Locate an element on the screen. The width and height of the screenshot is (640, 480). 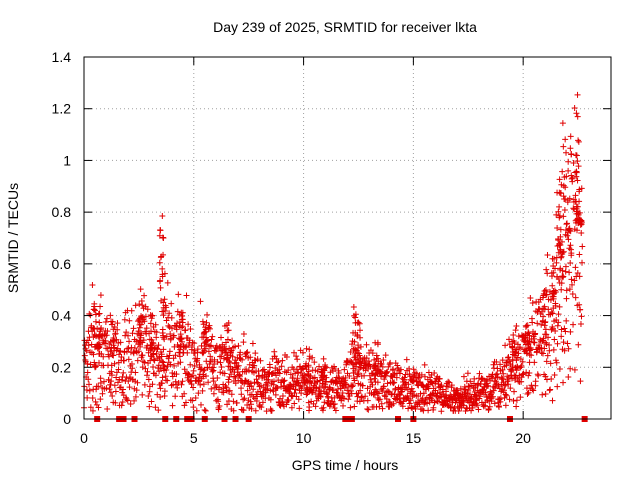
y-tick-label: 1.4 is located at coordinates (62, 57).